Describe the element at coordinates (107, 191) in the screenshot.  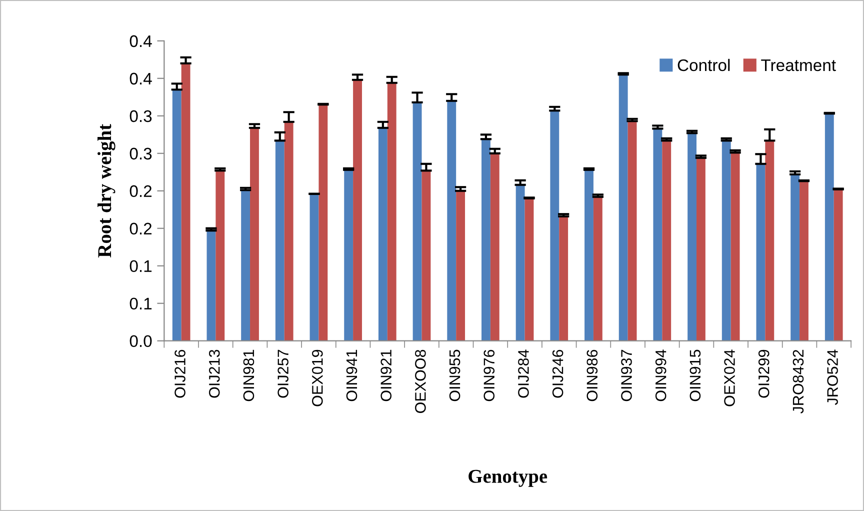
I see `y-axis-title: Root dry weight` at that location.